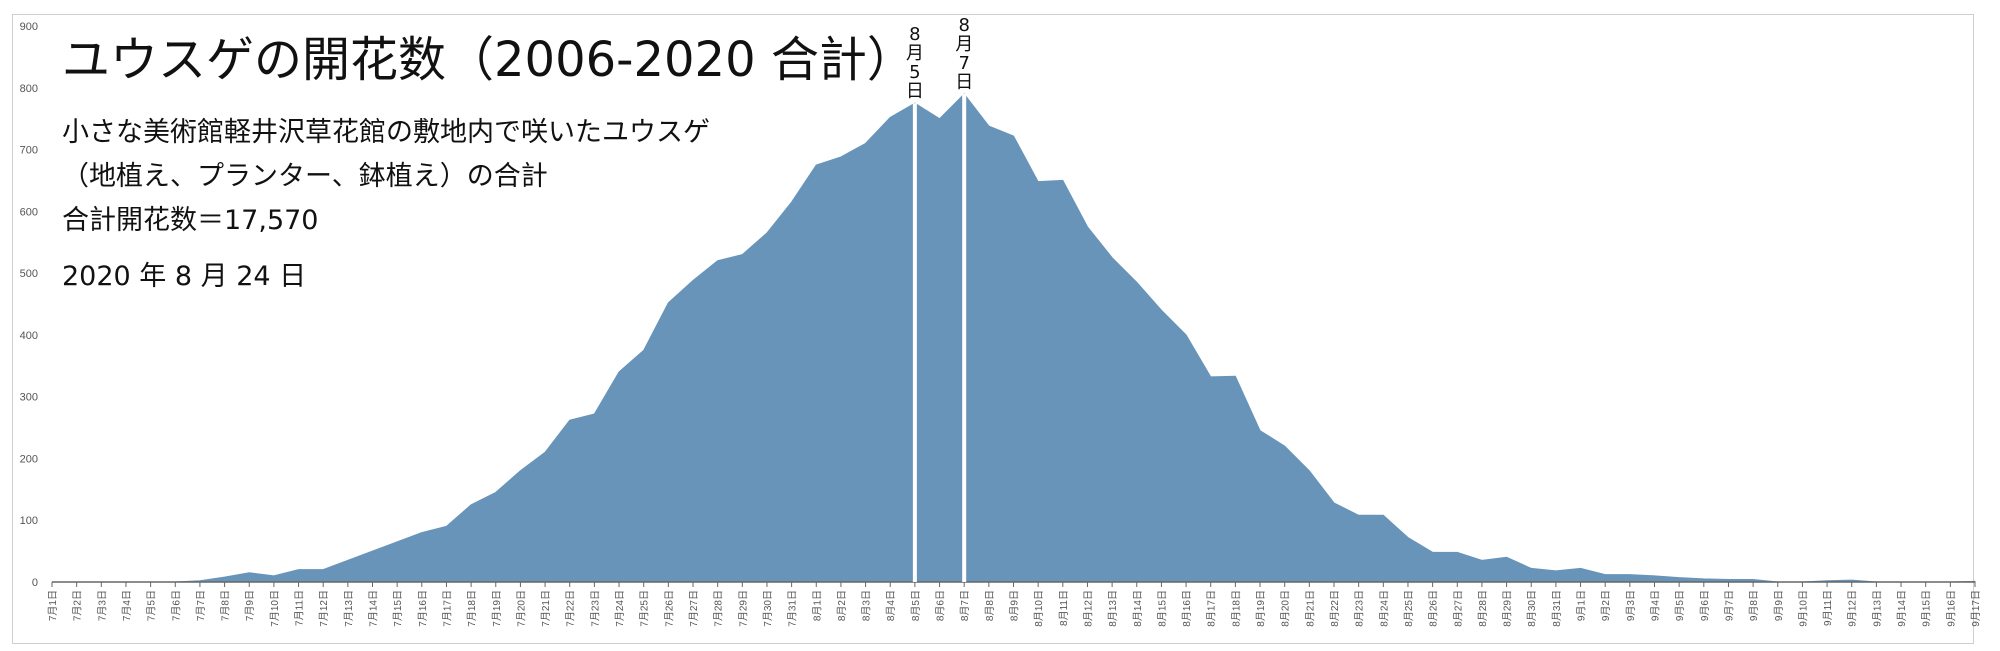 This screenshot has width=2000, height=651. What do you see at coordinates (349, 608) in the screenshot?
I see `x-tick-label: 7月13日` at bounding box center [349, 608].